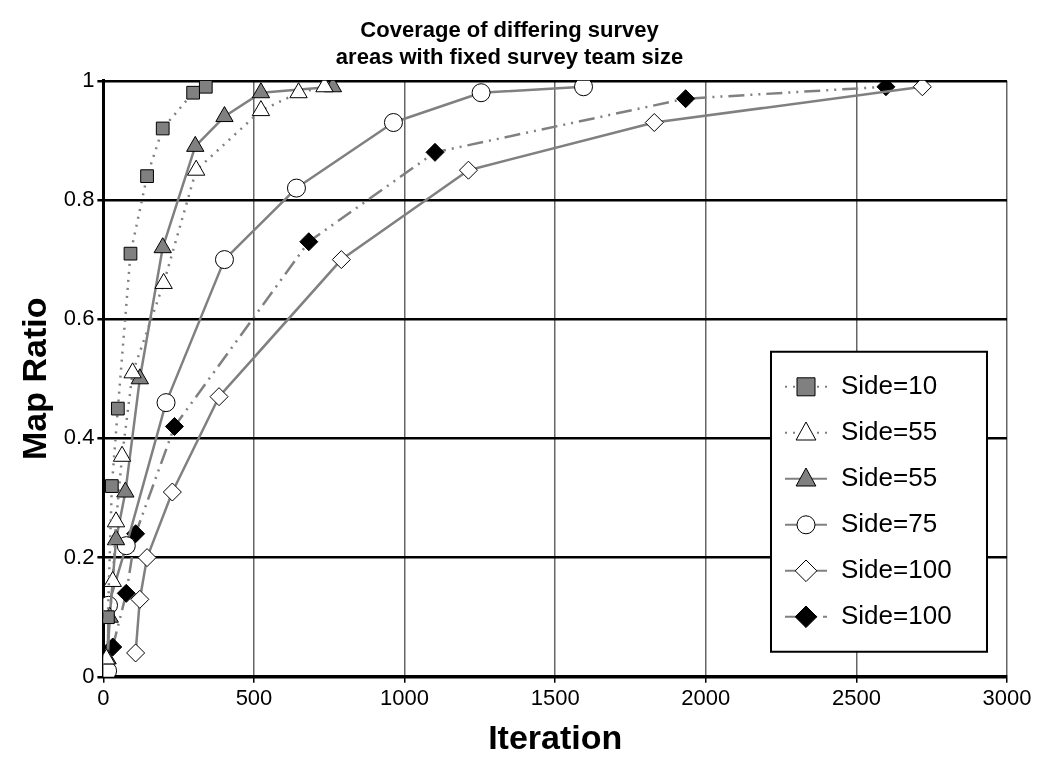 Image resolution: width=1051 pixels, height=776 pixels. I want to click on y-tick-label: 0, so click(88, 675).